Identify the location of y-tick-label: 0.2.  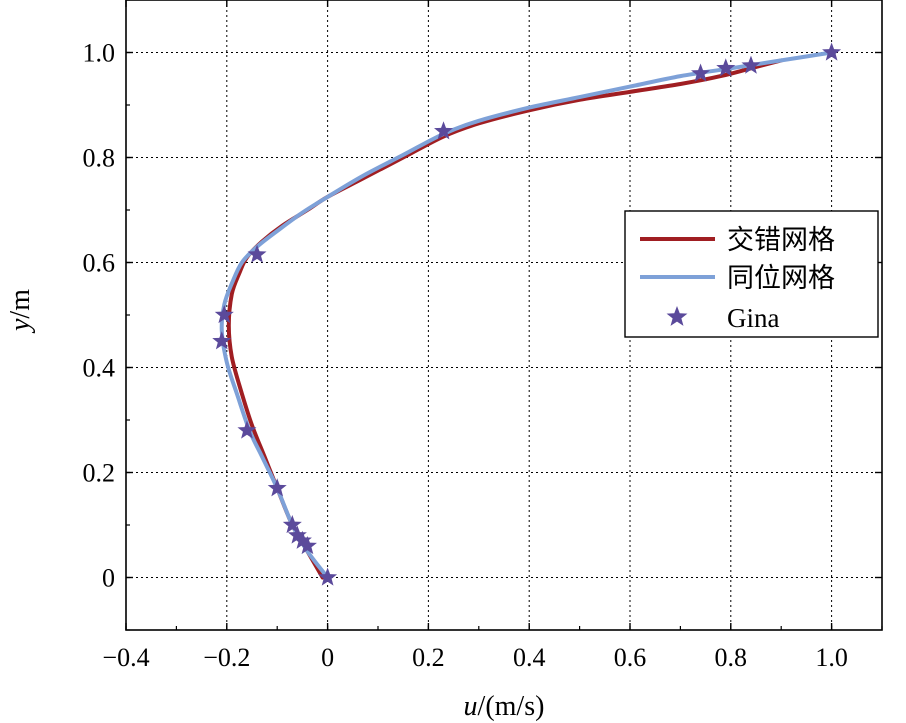
(99, 473).